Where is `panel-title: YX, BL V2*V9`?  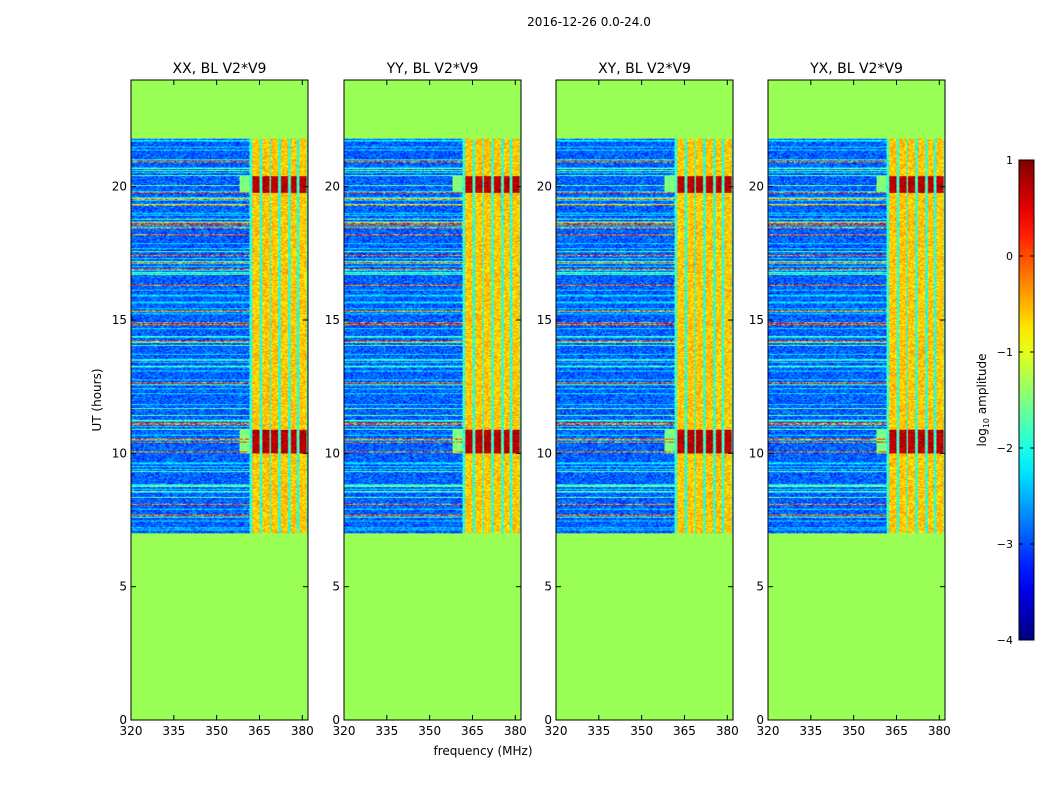
panel-title: YX, BL V2*V9 is located at coordinates (856, 69).